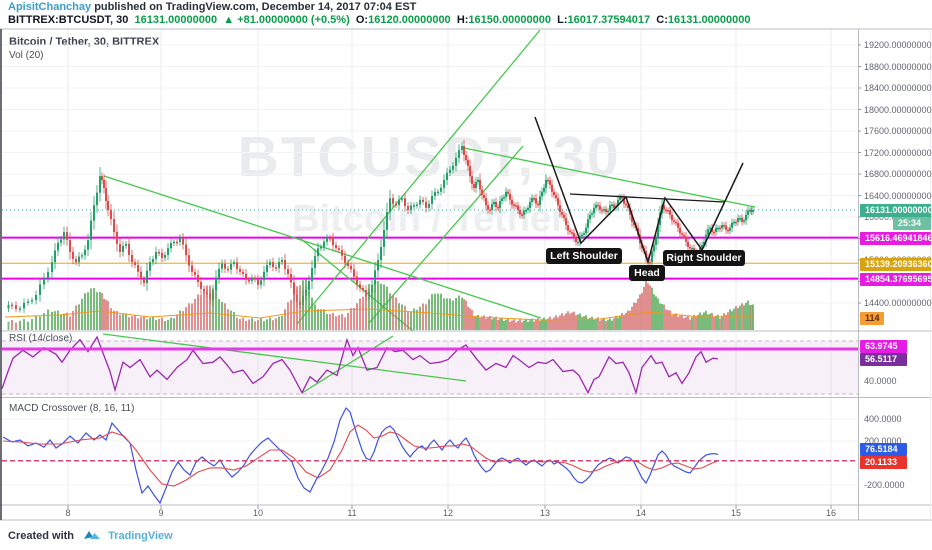  What do you see at coordinates (883, 419) in the screenshot?
I see `axis-label: 400.0000` at bounding box center [883, 419].